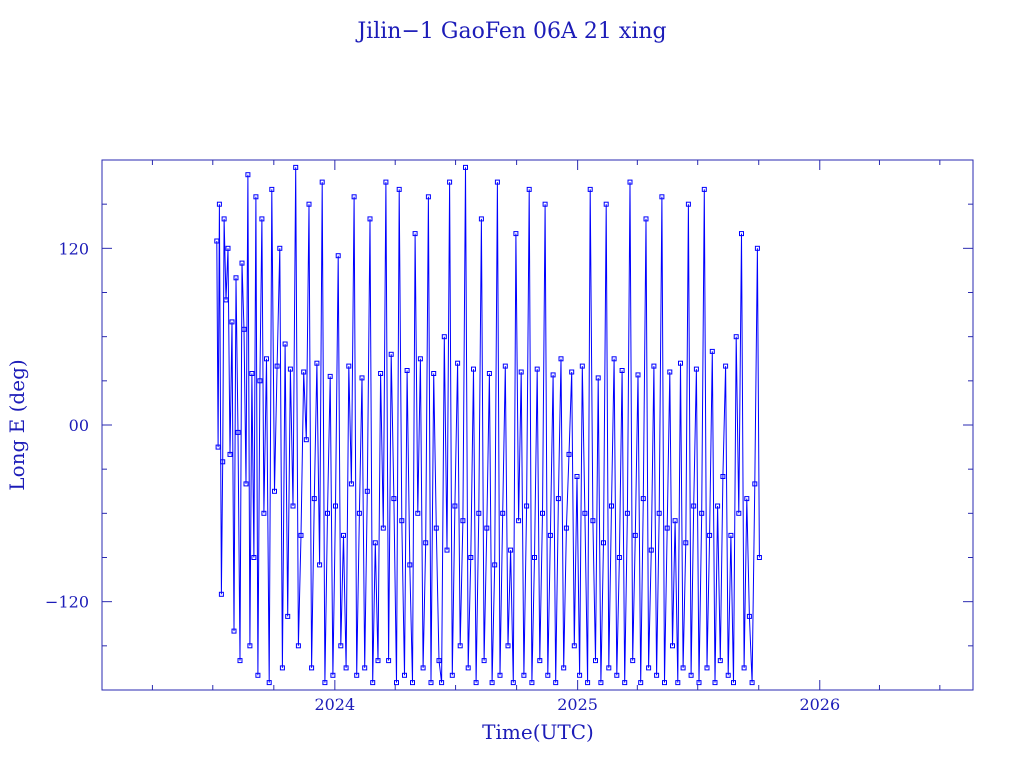 The image size is (1024, 768). I want to click on x-tick-label: 2024, so click(334, 704).